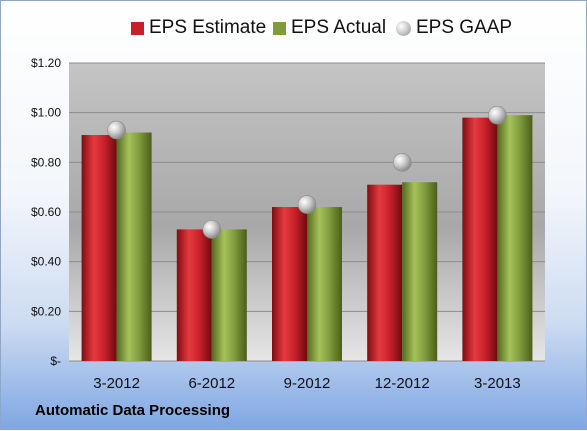 This screenshot has height=431, width=587. What do you see at coordinates (46, 63) in the screenshot?
I see `y-tick-label: $1.20` at bounding box center [46, 63].